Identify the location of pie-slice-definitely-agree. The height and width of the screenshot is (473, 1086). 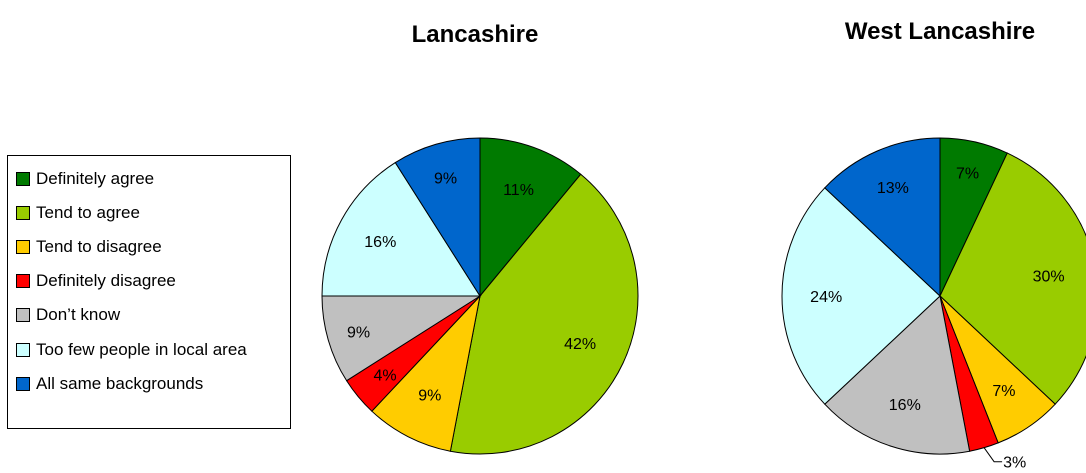
(530, 217).